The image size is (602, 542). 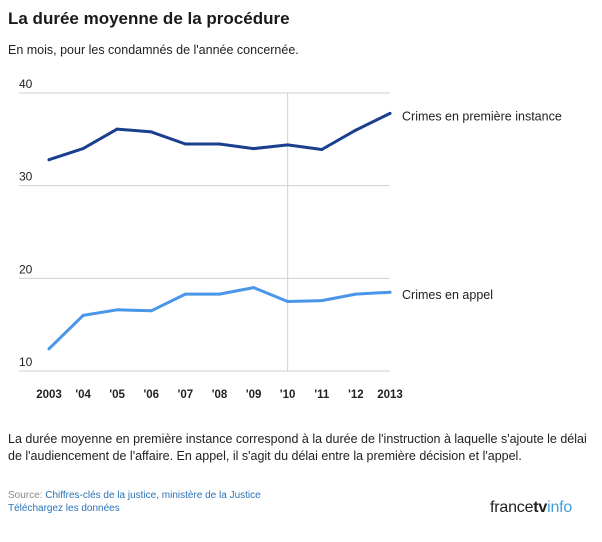 I want to click on x-tick-label-7: '10, so click(x=288, y=395).